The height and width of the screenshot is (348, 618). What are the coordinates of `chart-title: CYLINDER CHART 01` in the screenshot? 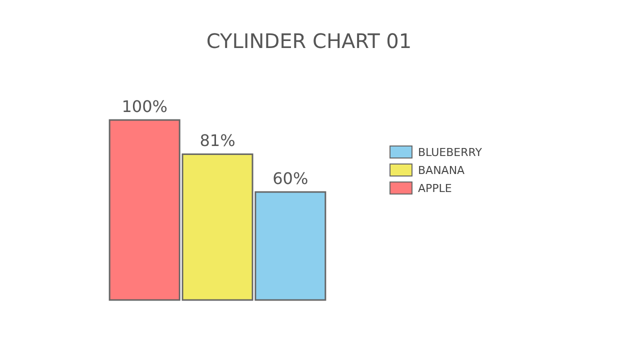 It's located at (309, 41).